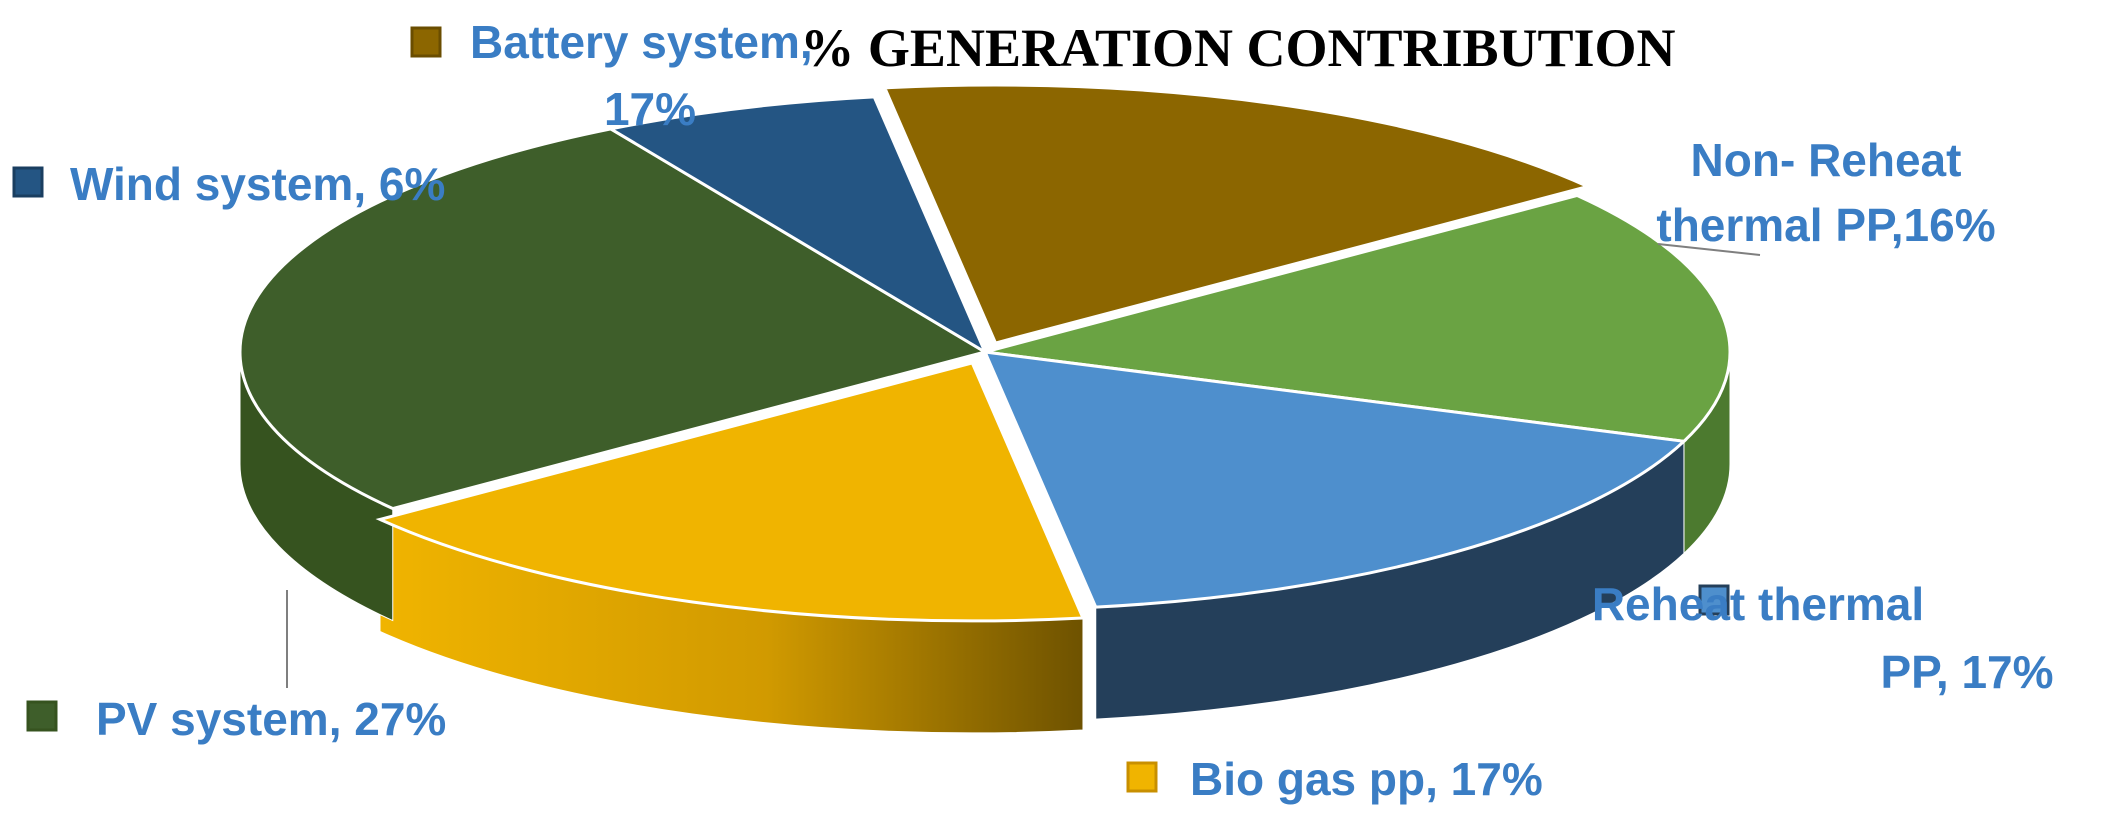 Image resolution: width=2128 pixels, height=827 pixels. Describe the element at coordinates (1825, 225) in the screenshot. I see `data-label-line-non-reheat-thermal-pp-1: thermal PP,16%` at that location.